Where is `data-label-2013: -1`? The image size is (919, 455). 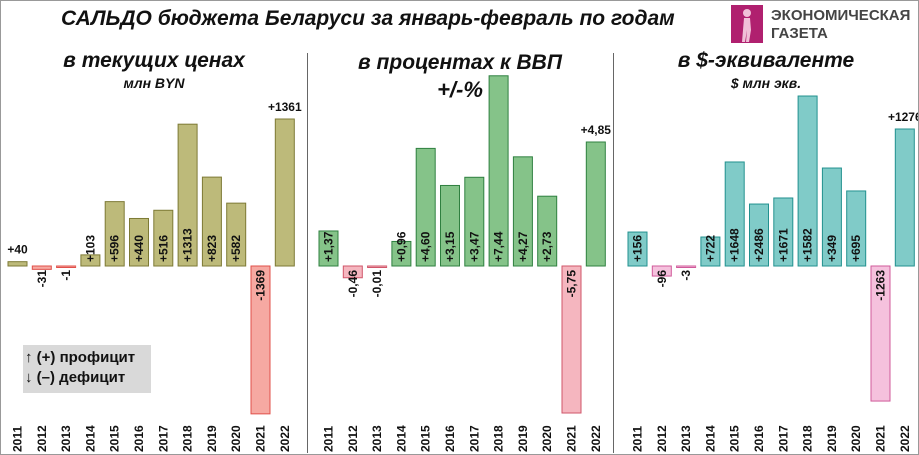 data-label-2013: -1 is located at coordinates (66, 275).